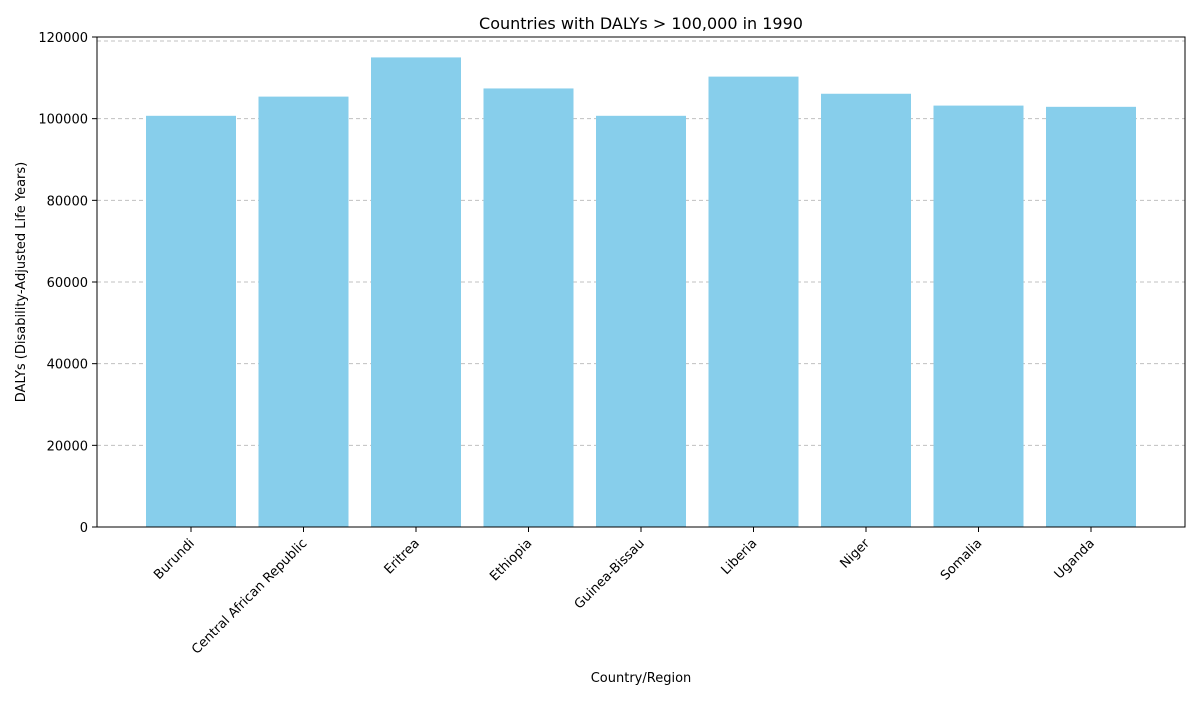 The width and height of the screenshot is (1200, 704). Describe the element at coordinates (528, 307) in the screenshot. I see `bar-ethiopia` at that location.